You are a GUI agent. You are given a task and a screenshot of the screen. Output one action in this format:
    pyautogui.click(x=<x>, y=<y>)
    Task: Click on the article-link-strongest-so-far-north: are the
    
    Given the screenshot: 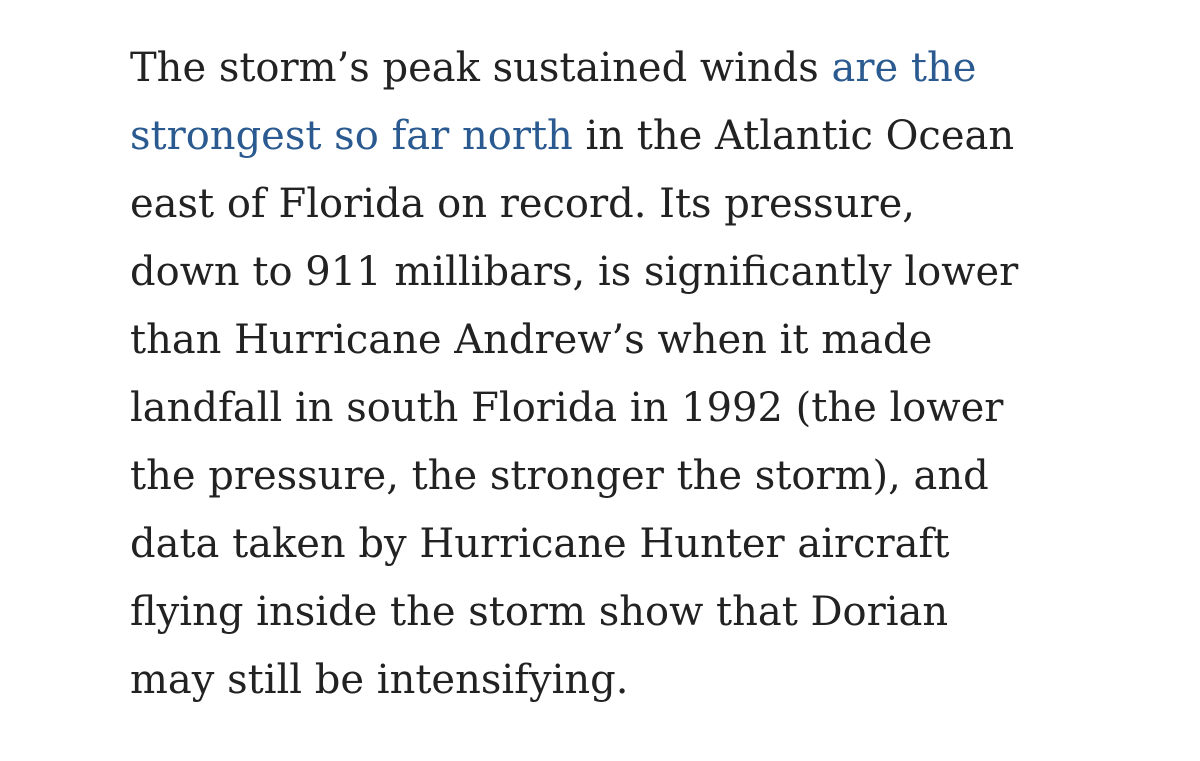 What is the action you would take?
    pyautogui.click(x=904, y=68)
    